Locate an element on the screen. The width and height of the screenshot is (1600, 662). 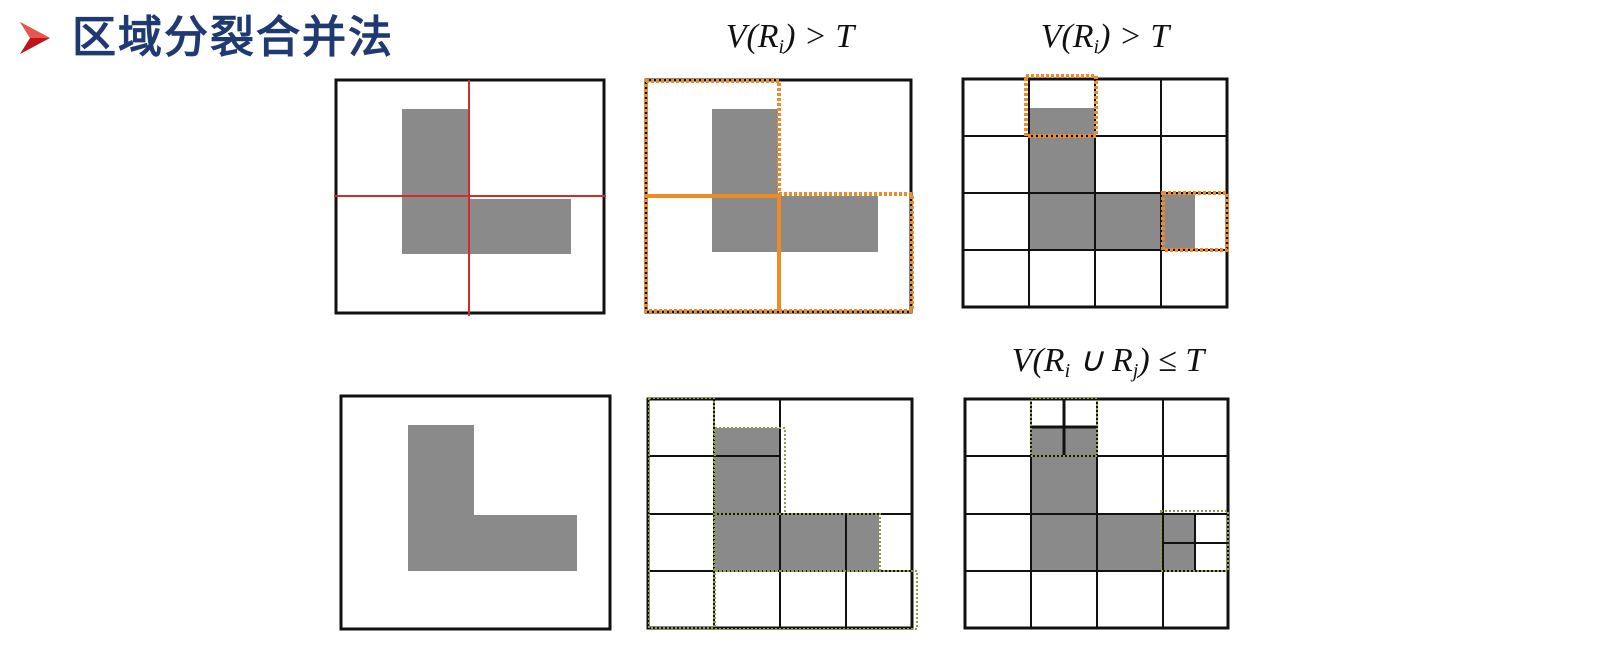
green-merge-group-bottom is located at coordinates (816, 600).